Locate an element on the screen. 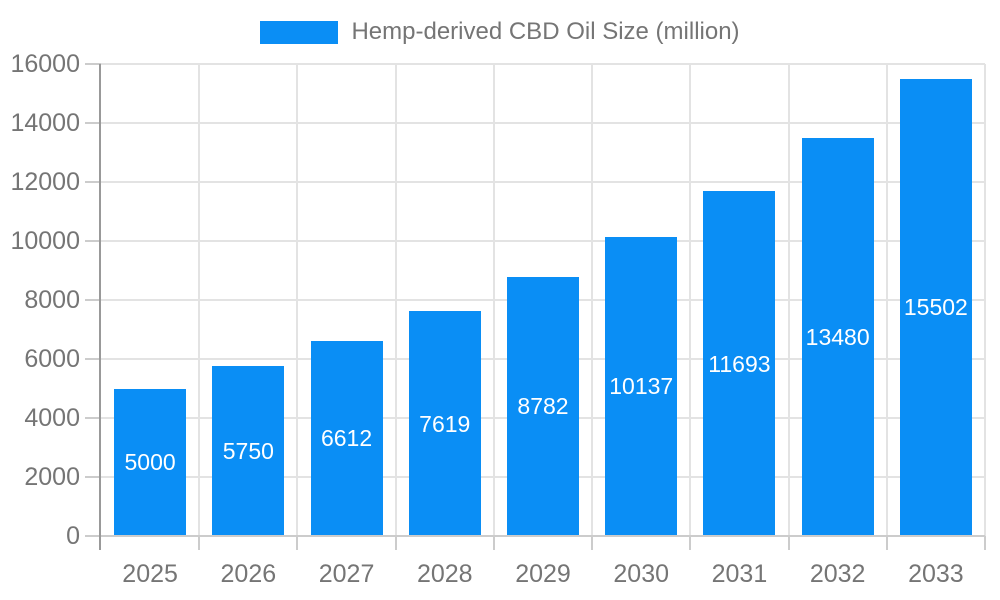 This screenshot has width=1000, height=600. bar-2025: 5000 is located at coordinates (150, 462).